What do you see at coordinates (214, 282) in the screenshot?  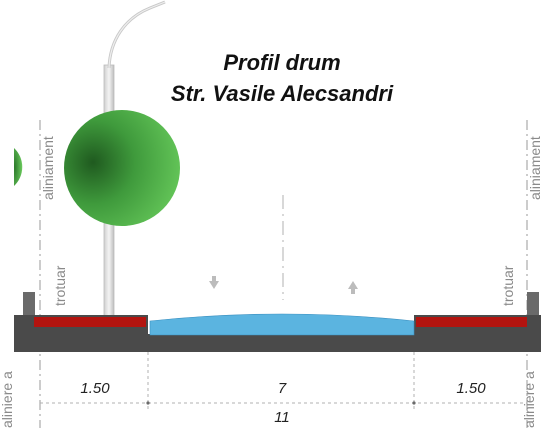 I see `arrow-down-icon` at bounding box center [214, 282].